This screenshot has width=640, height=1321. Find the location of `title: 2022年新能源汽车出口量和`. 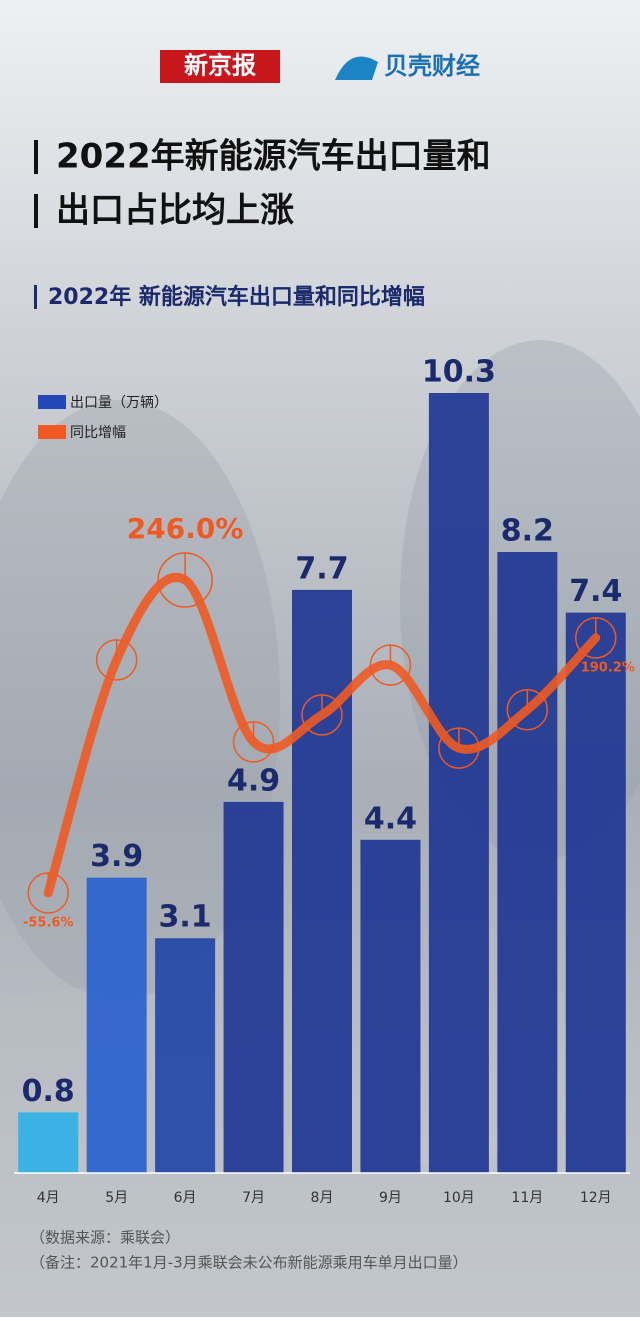

title: 2022年新能源汽车出口量和 is located at coordinates (273, 157).